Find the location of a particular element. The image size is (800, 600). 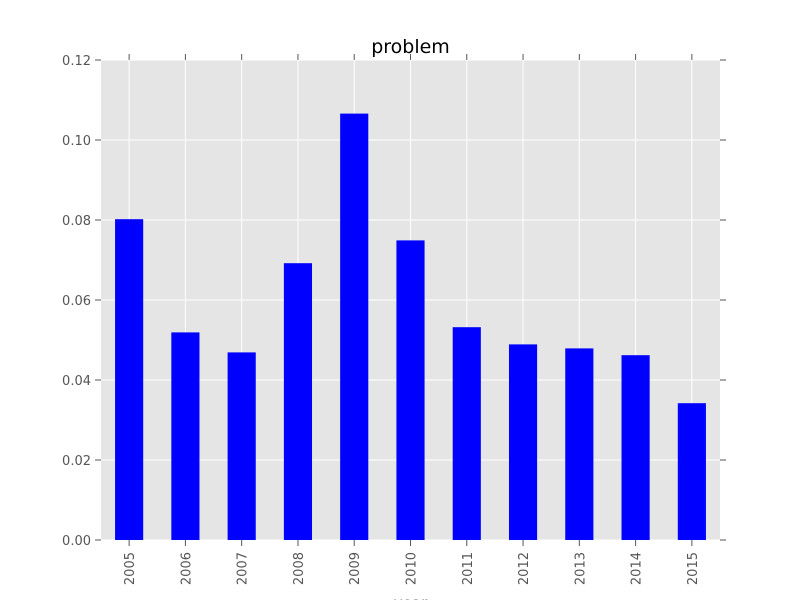

x-axis-label: year is located at coordinates (411, 597).